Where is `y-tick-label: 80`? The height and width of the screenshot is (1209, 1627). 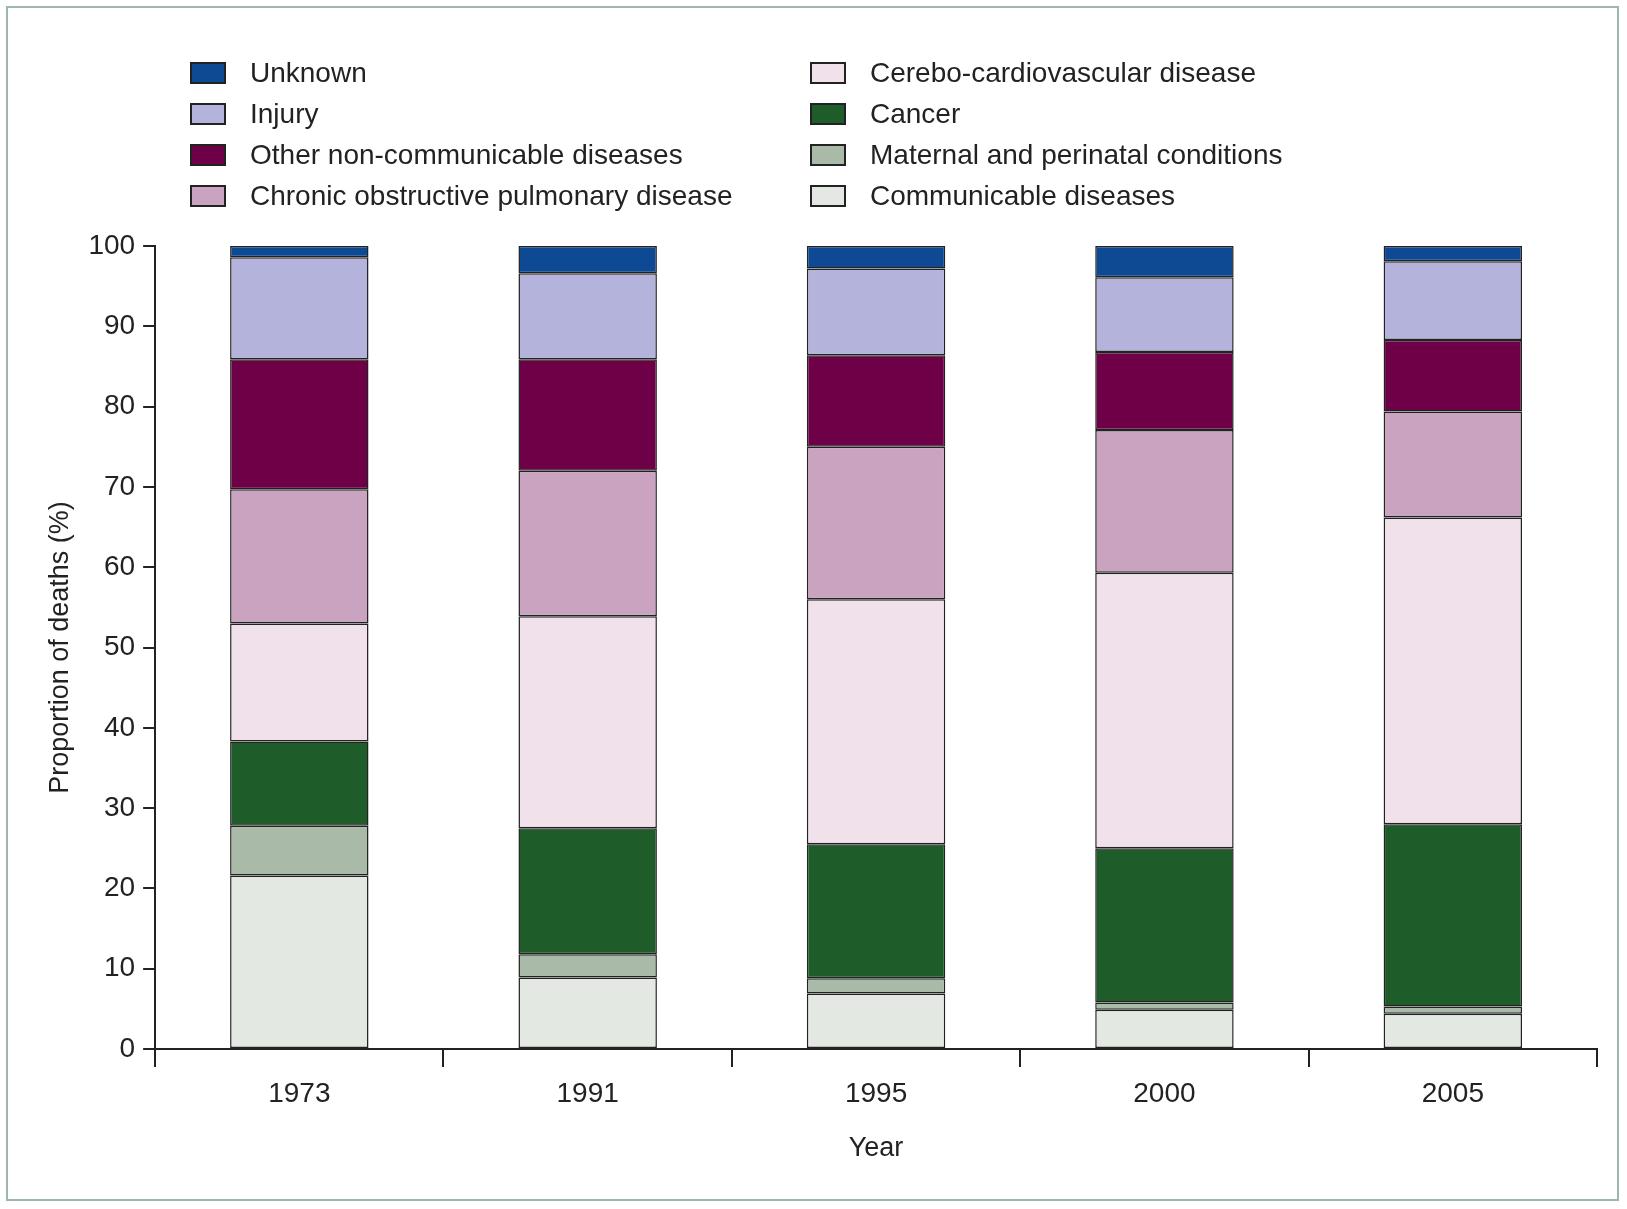 y-tick-label: 80 is located at coordinates (119, 405).